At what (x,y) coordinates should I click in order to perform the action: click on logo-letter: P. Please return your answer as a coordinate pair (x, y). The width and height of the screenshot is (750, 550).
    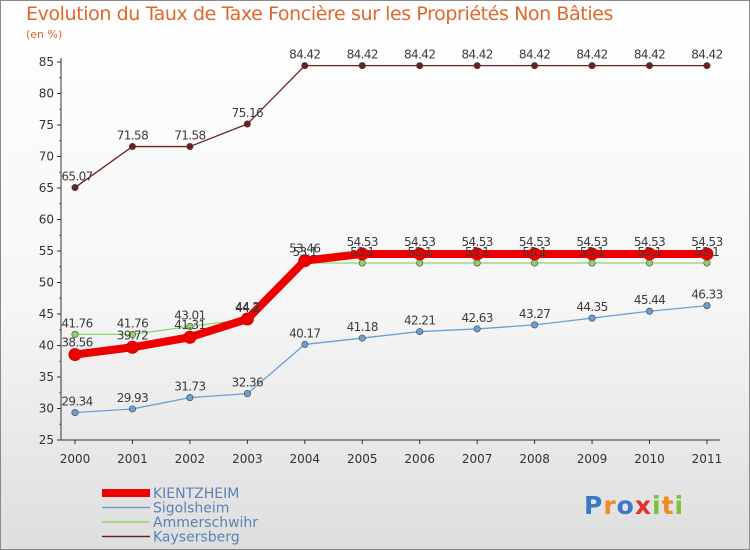
    Looking at the image, I should click on (594, 505).